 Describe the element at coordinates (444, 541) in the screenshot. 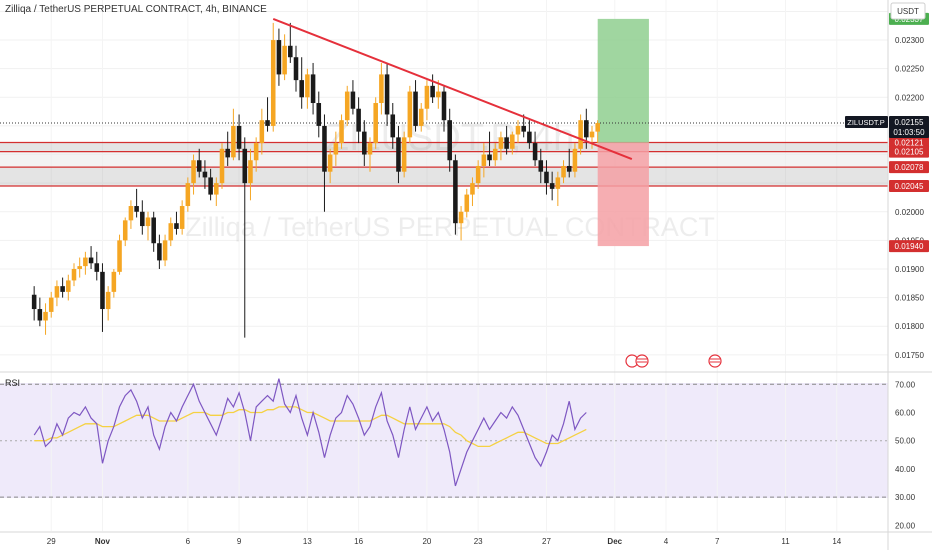

I see `time-axis: 29 Nov 6 9 13 16 20 23 27 Dec 4 7 11 14` at that location.